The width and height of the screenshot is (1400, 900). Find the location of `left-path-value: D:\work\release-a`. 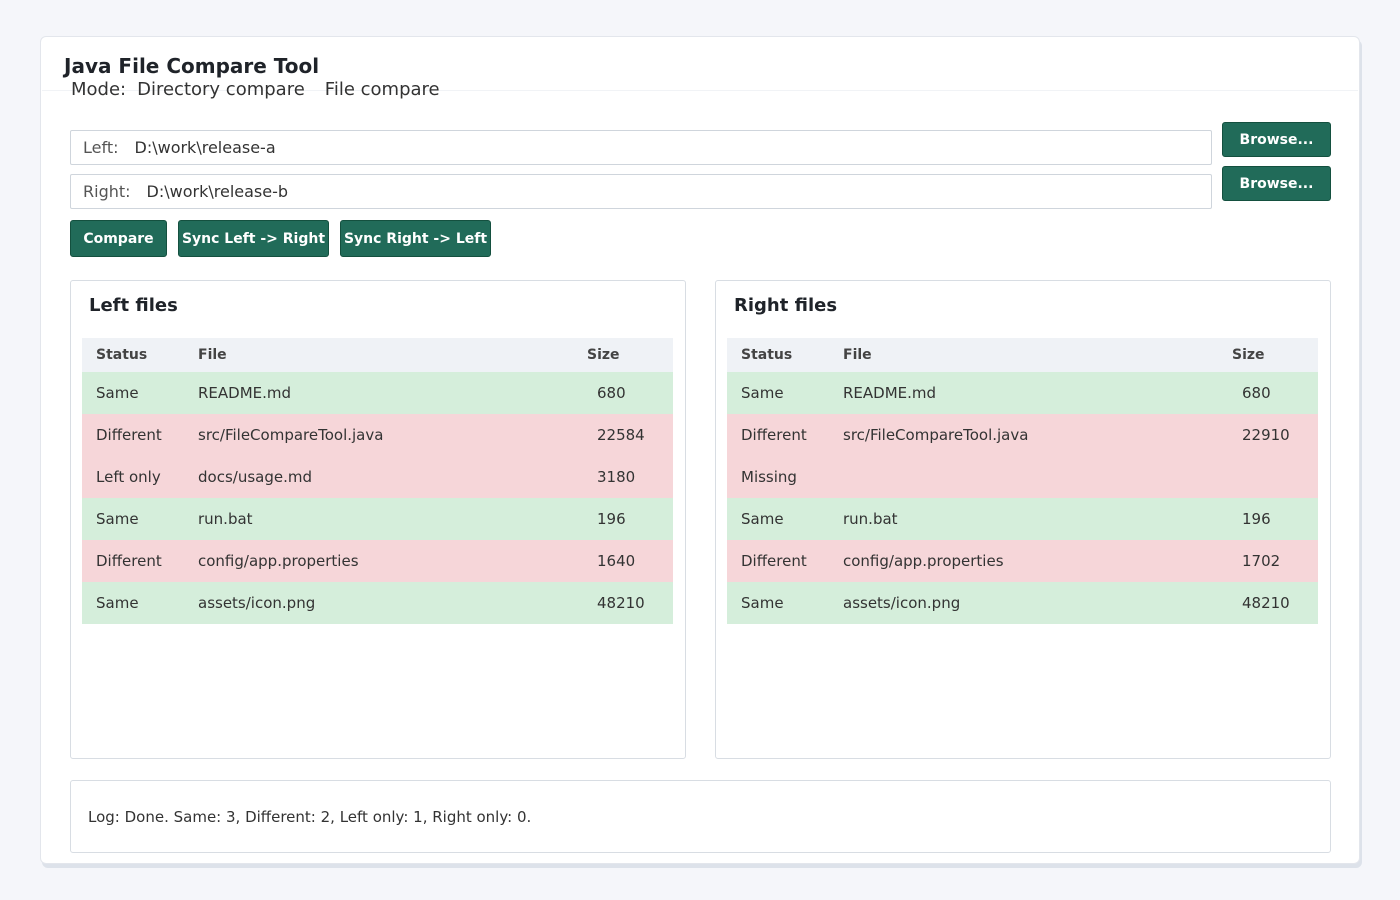

left-path-value: D:\work\release-a is located at coordinates (205, 147).